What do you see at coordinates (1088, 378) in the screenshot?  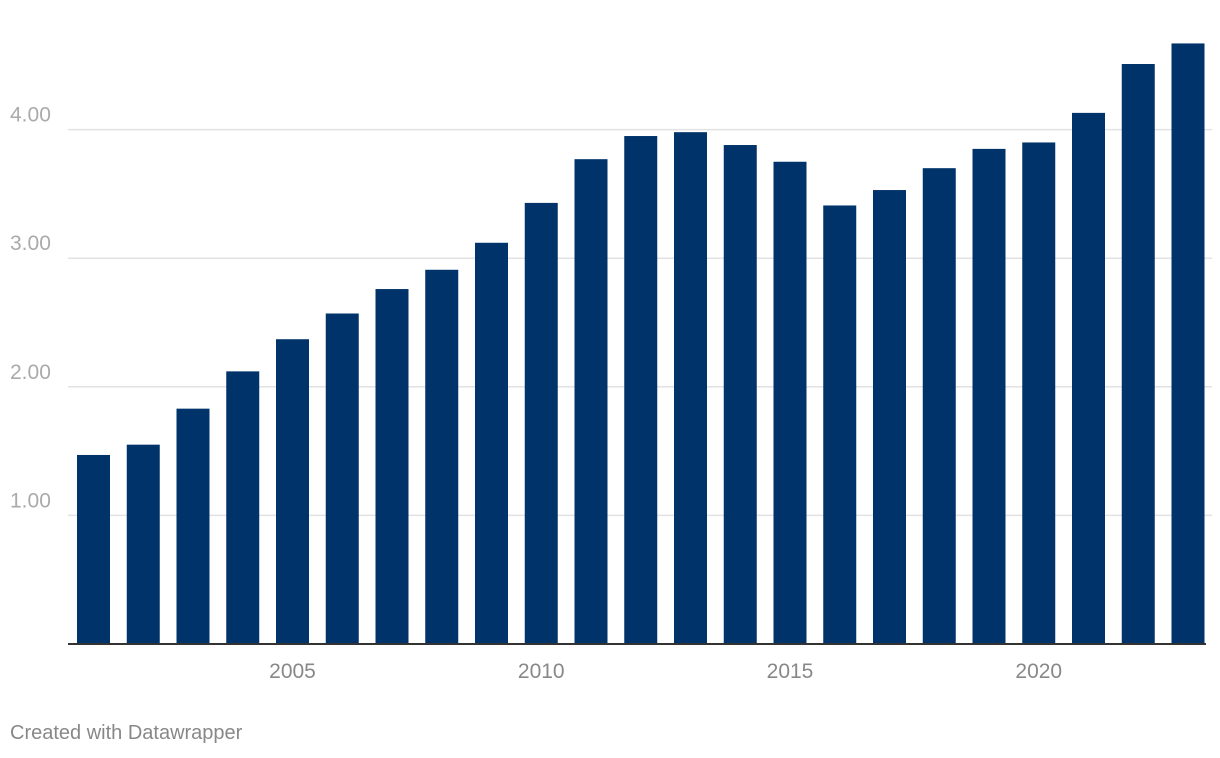 I see `bar-2021` at bounding box center [1088, 378].